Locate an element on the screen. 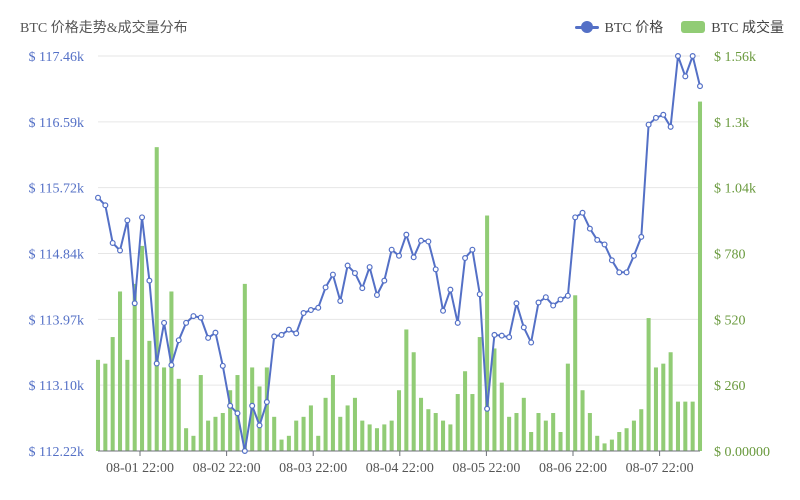  x-tick-label: 08-01 22:00 is located at coordinates (140, 468).